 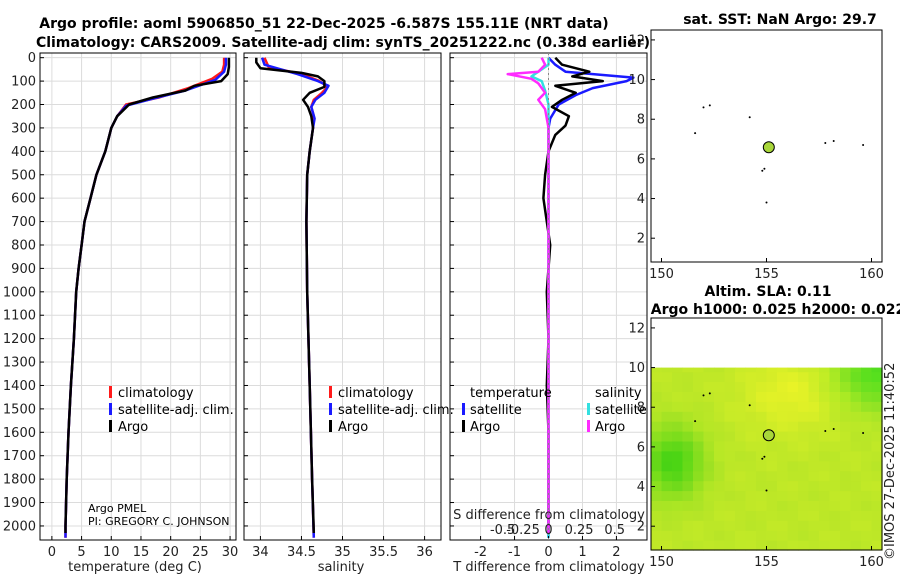 What do you see at coordinates (480, 552) in the screenshot?
I see `x-tick-label: -2` at bounding box center [480, 552].